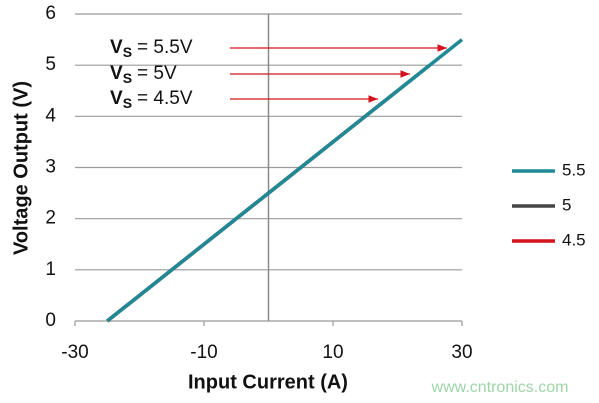 The image size is (599, 403). Describe the element at coordinates (566, 204) in the screenshot. I see `legend-label: 5` at that location.